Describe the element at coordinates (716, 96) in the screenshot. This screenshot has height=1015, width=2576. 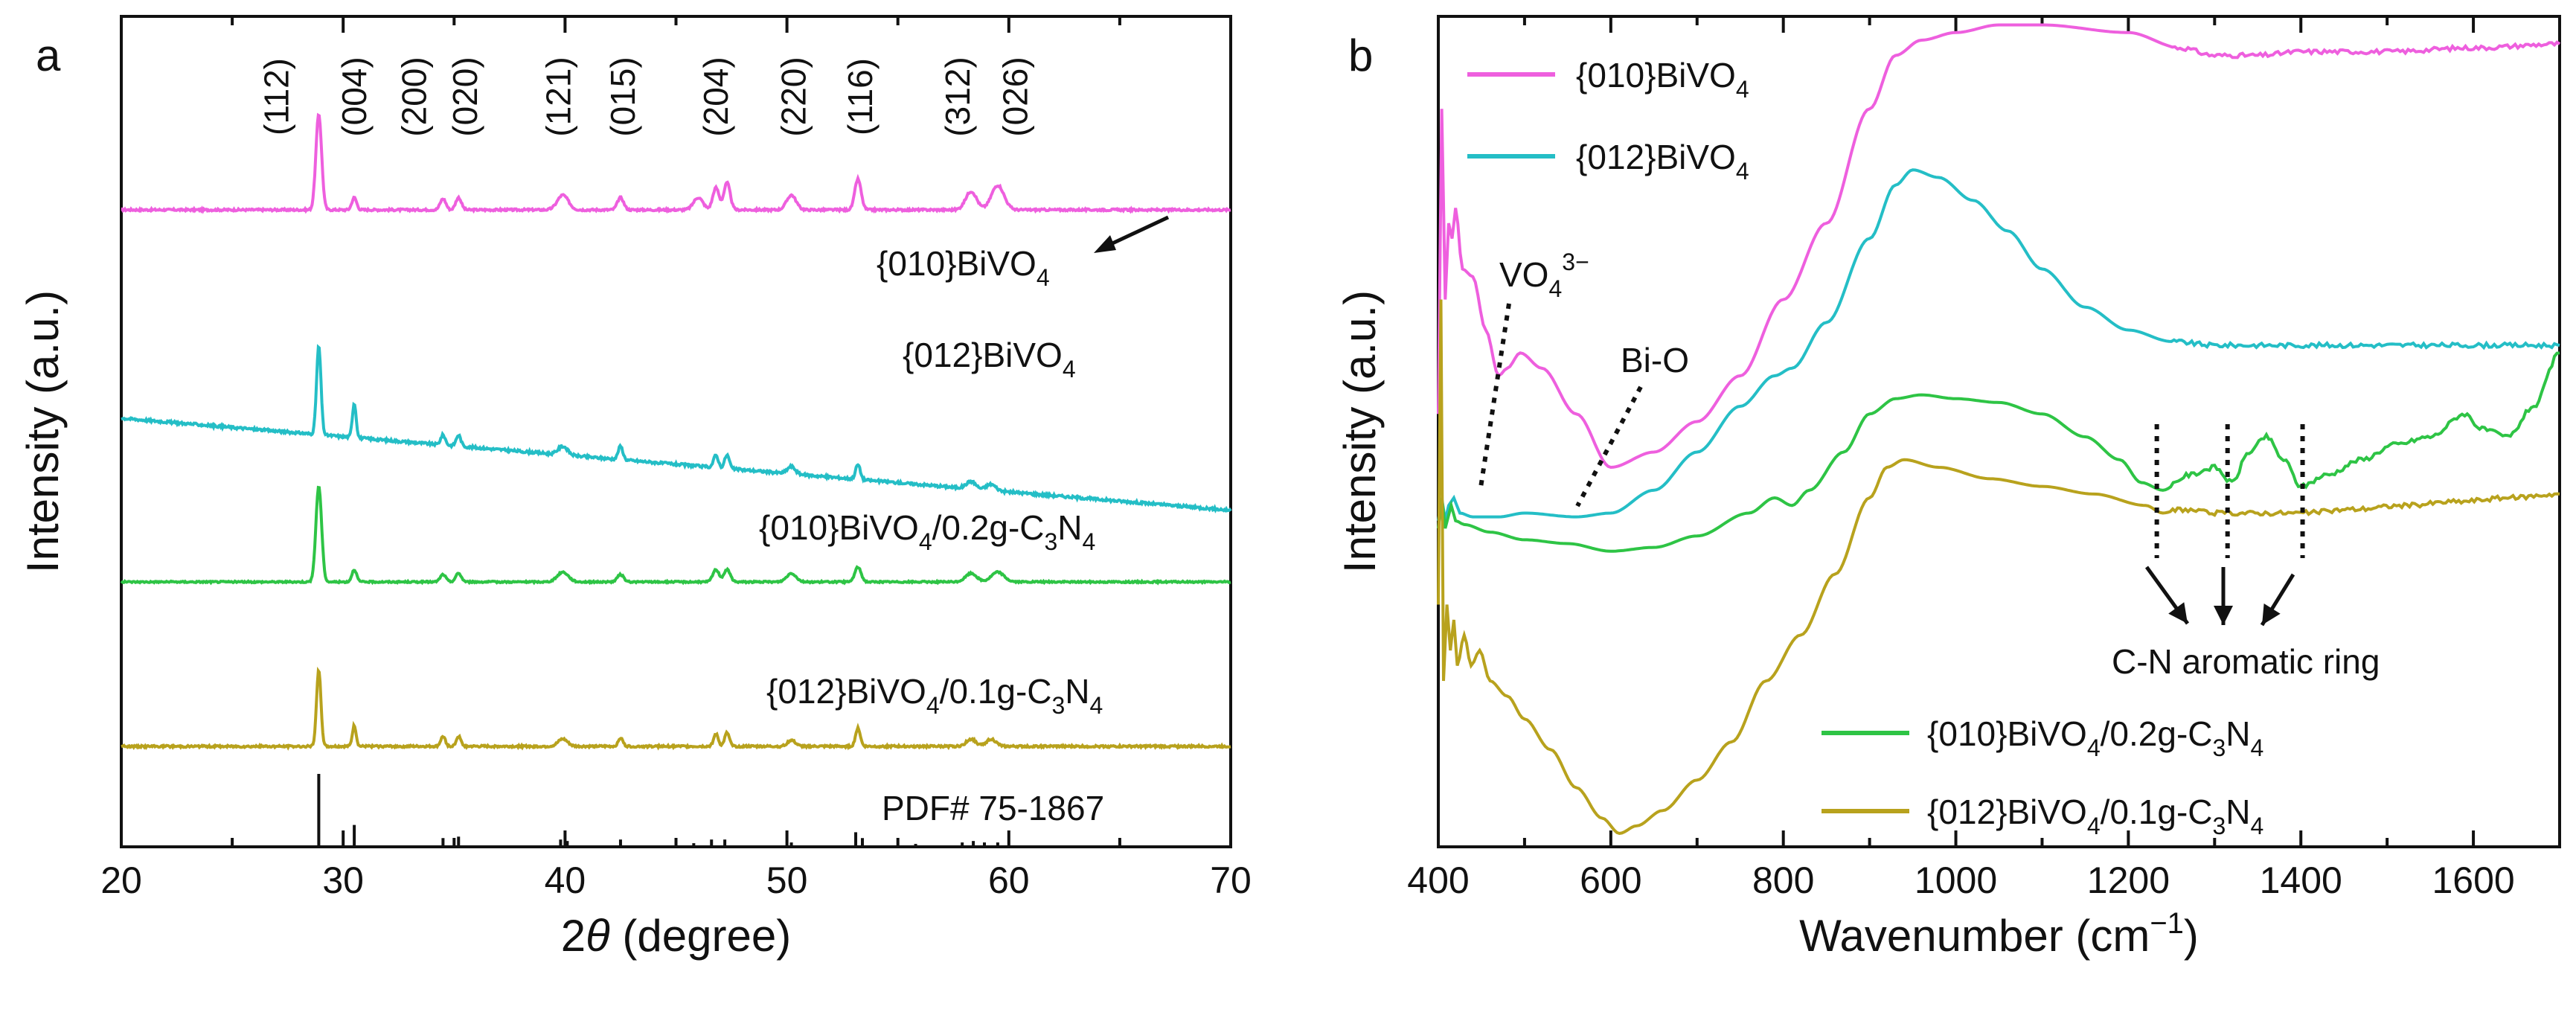
I see `hkl-label: (204)` at that location.